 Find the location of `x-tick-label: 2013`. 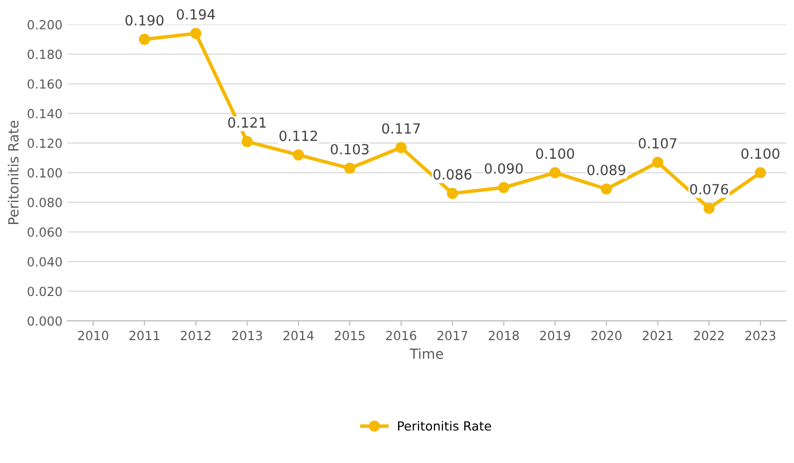

x-tick-label: 2013 is located at coordinates (247, 335).